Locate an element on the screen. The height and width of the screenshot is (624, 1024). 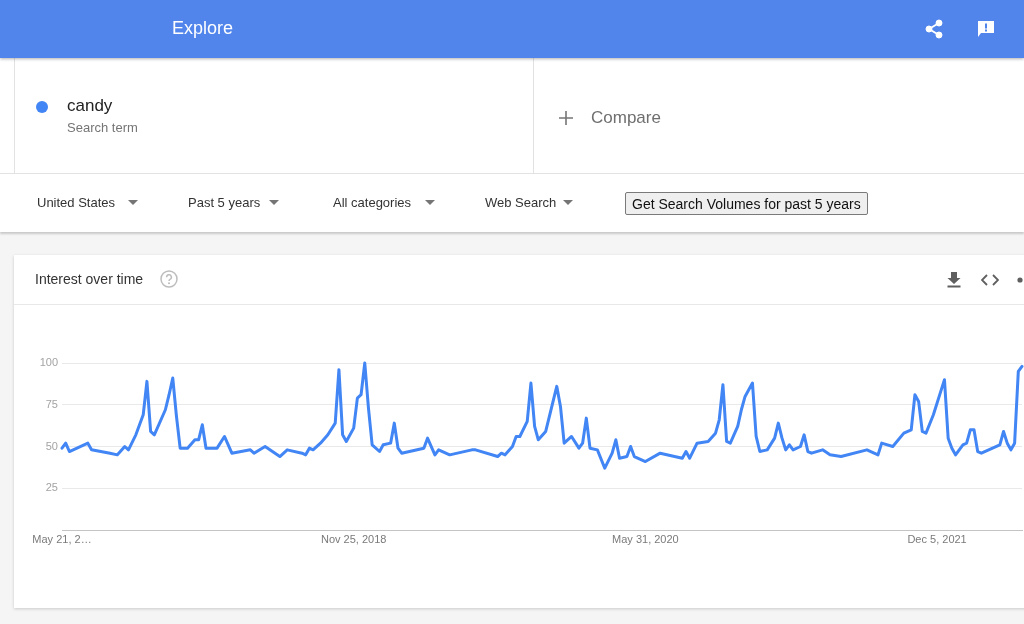
text: Web Search is located at coordinates (521, 203).